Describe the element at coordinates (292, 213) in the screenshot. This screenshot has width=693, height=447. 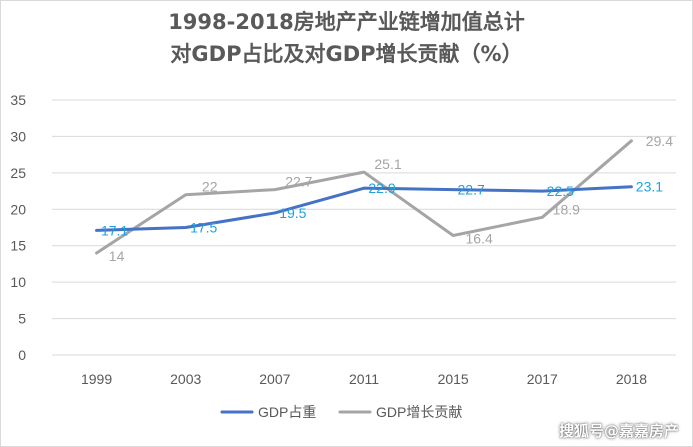
I see `data-label: 19.5` at that location.